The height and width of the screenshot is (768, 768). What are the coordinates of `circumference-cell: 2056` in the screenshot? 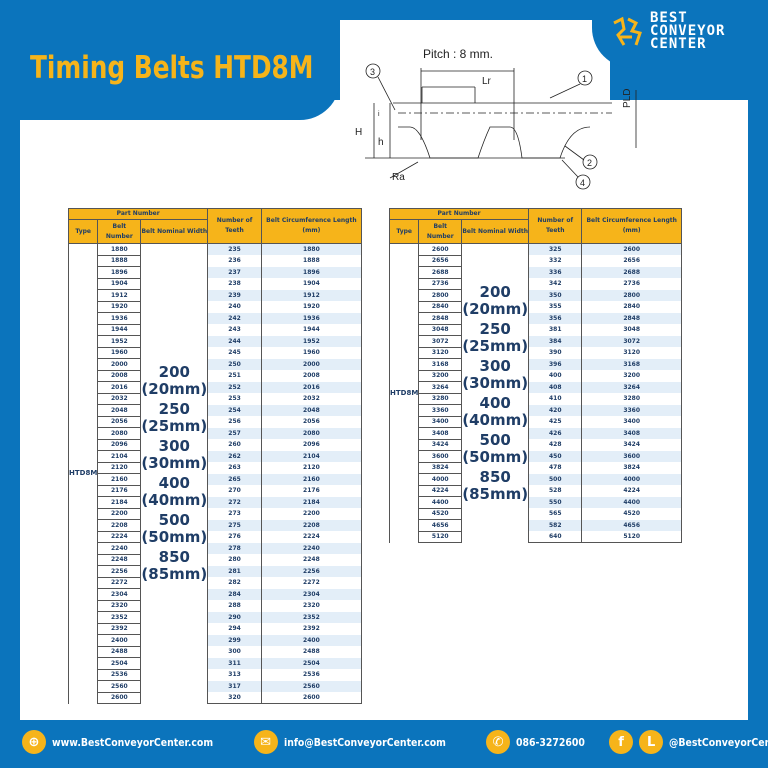 It's located at (312, 422).